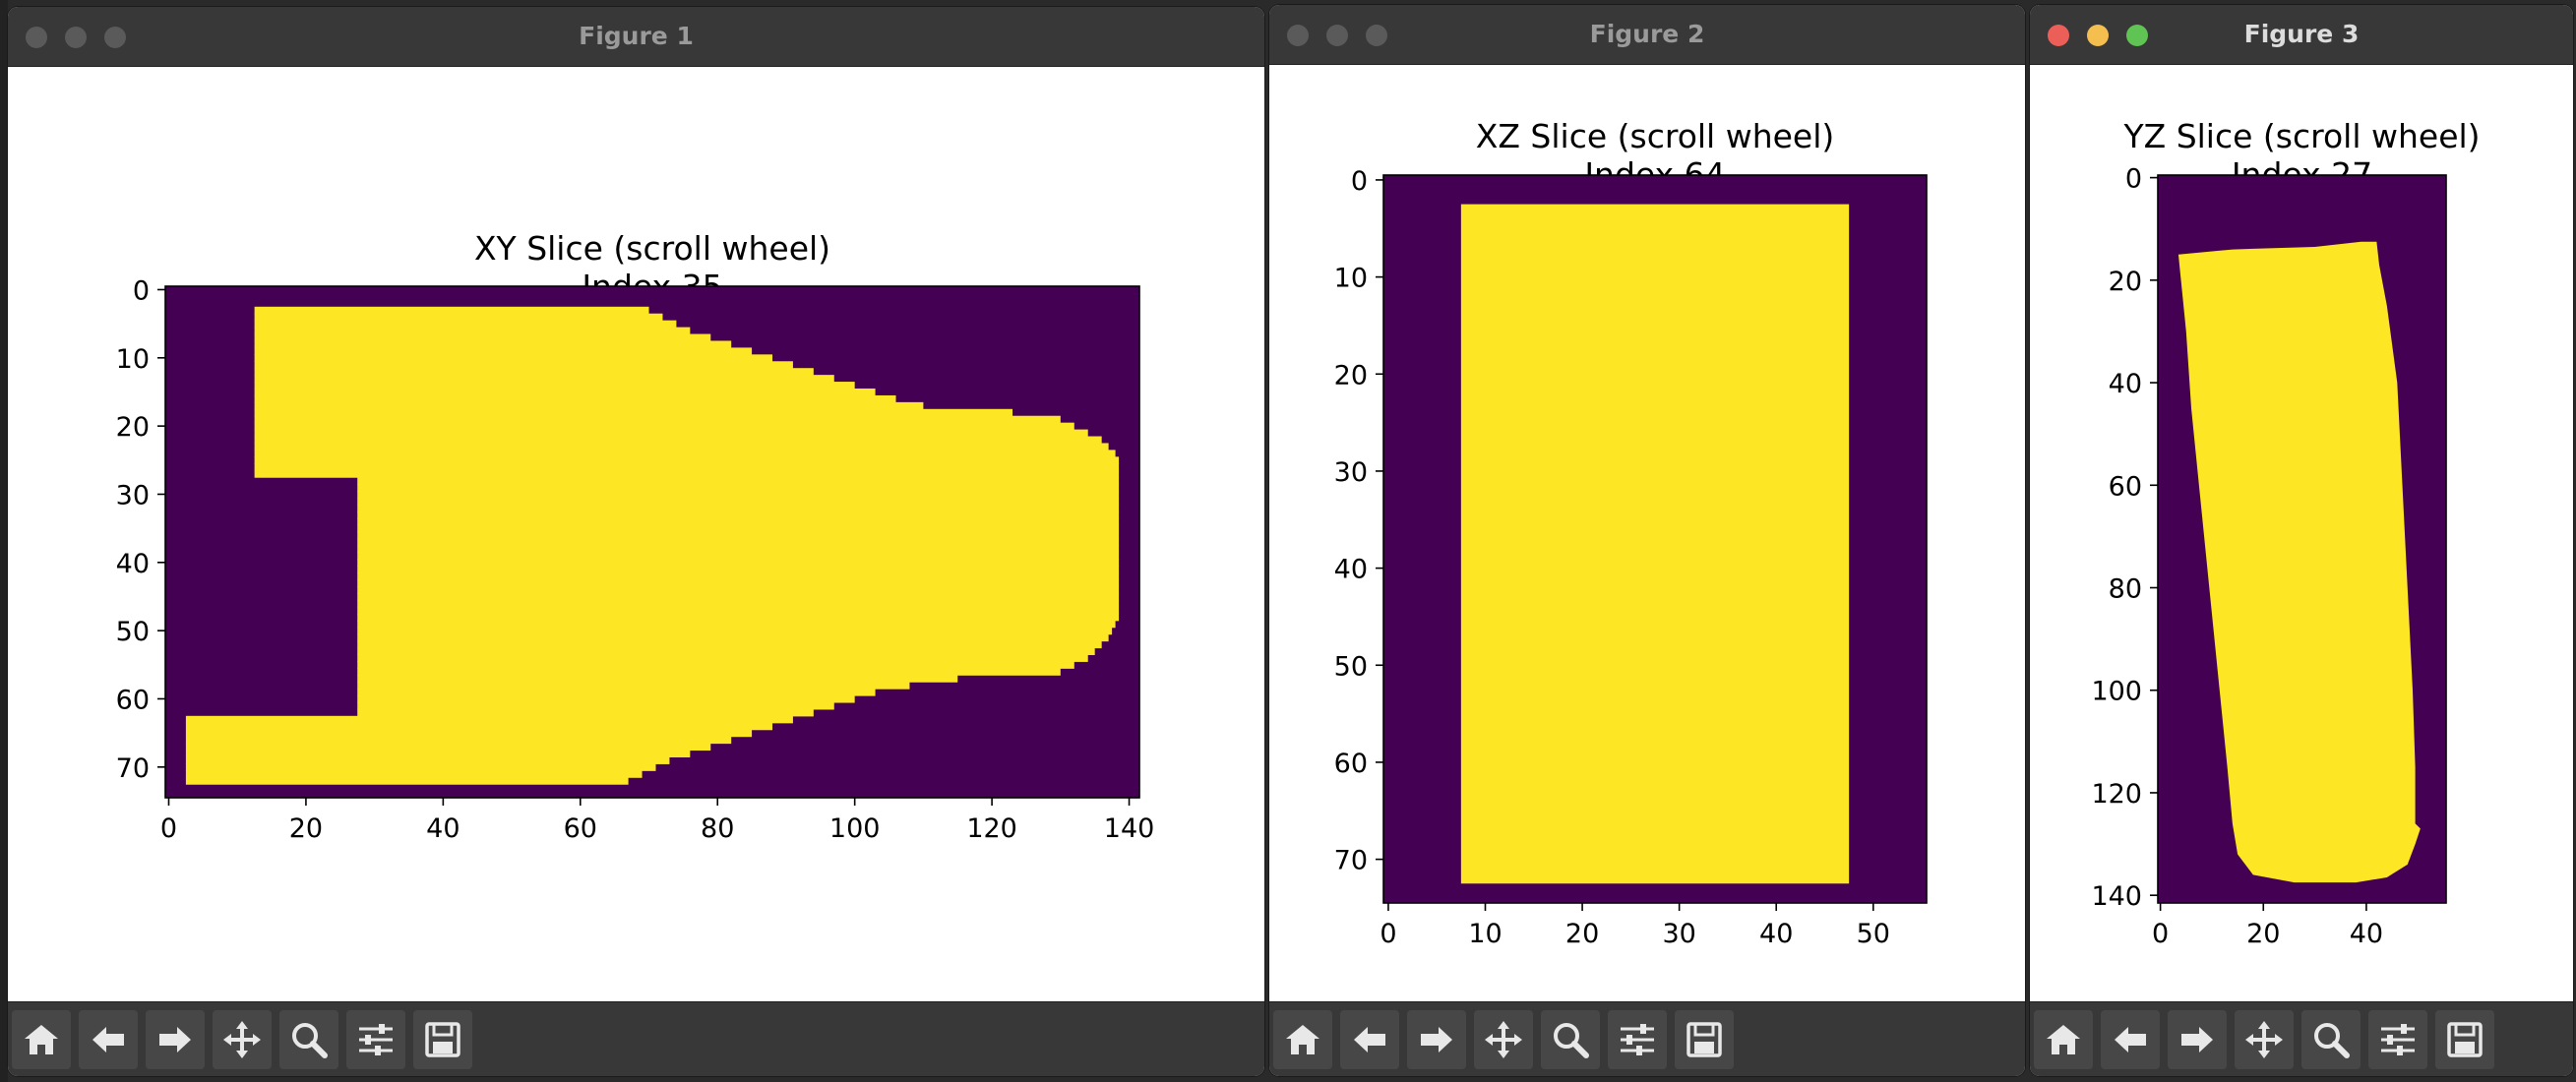 This screenshot has height=1082, width=2576. What do you see at coordinates (636, 1038) in the screenshot?
I see `navigation-toolbar` at bounding box center [636, 1038].